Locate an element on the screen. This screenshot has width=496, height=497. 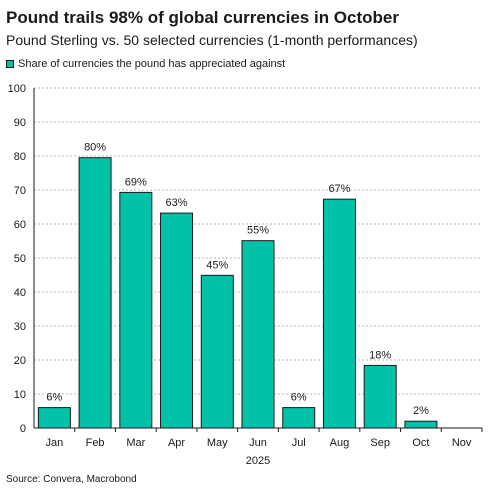
x-tick-label: Jan is located at coordinates (54, 443).